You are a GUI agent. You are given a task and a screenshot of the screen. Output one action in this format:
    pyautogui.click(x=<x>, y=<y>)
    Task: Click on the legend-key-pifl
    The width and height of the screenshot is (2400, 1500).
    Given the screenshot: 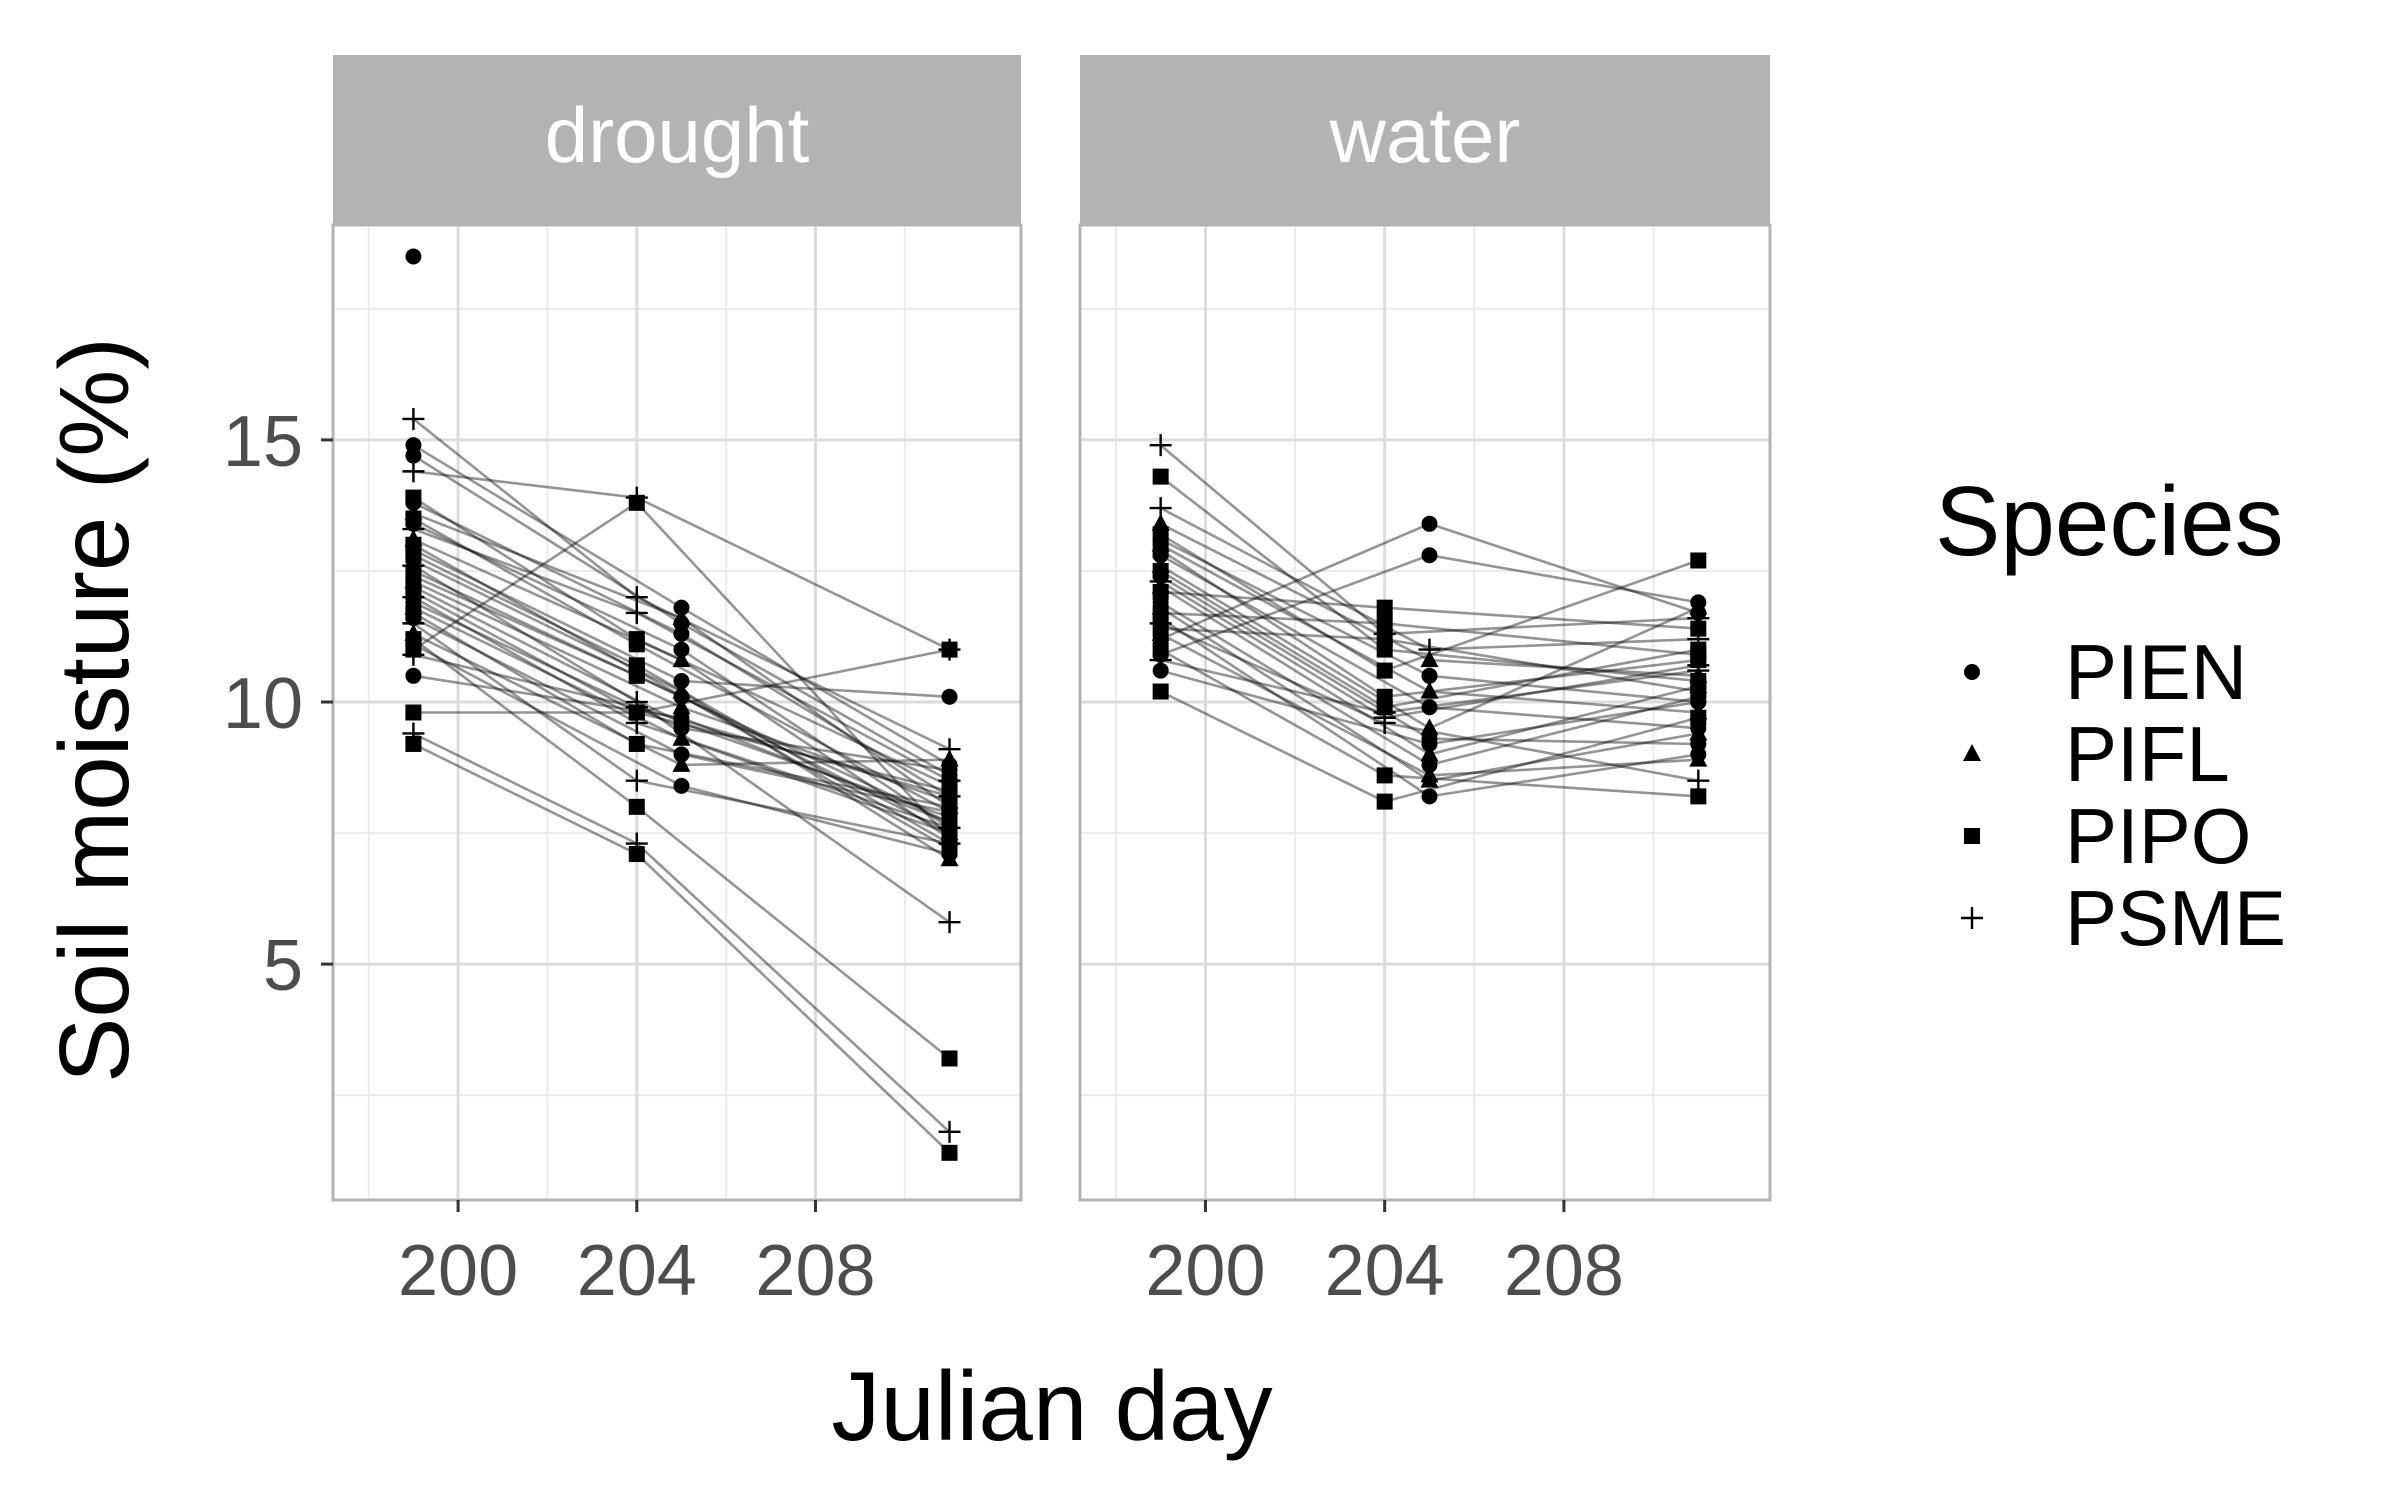 What is the action you would take?
    pyautogui.click(x=1972, y=752)
    